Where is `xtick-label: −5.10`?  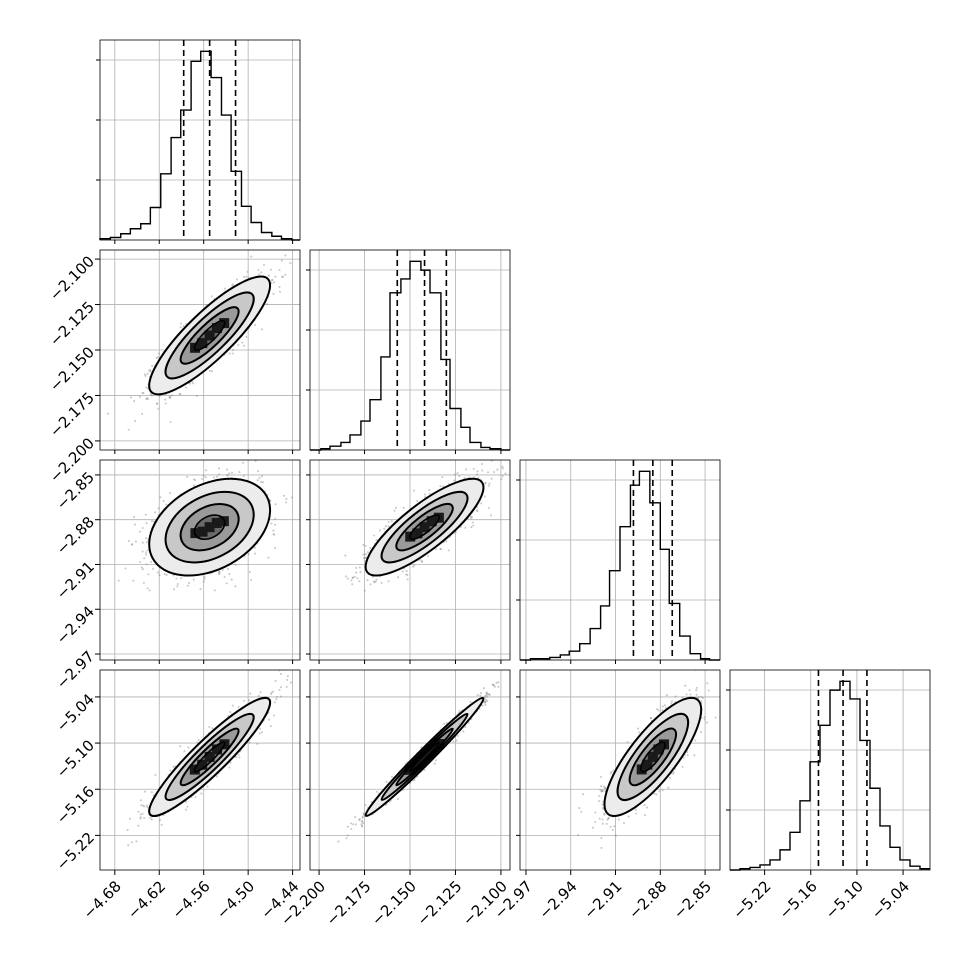 xtick-label: −5.10 is located at coordinates (844, 899).